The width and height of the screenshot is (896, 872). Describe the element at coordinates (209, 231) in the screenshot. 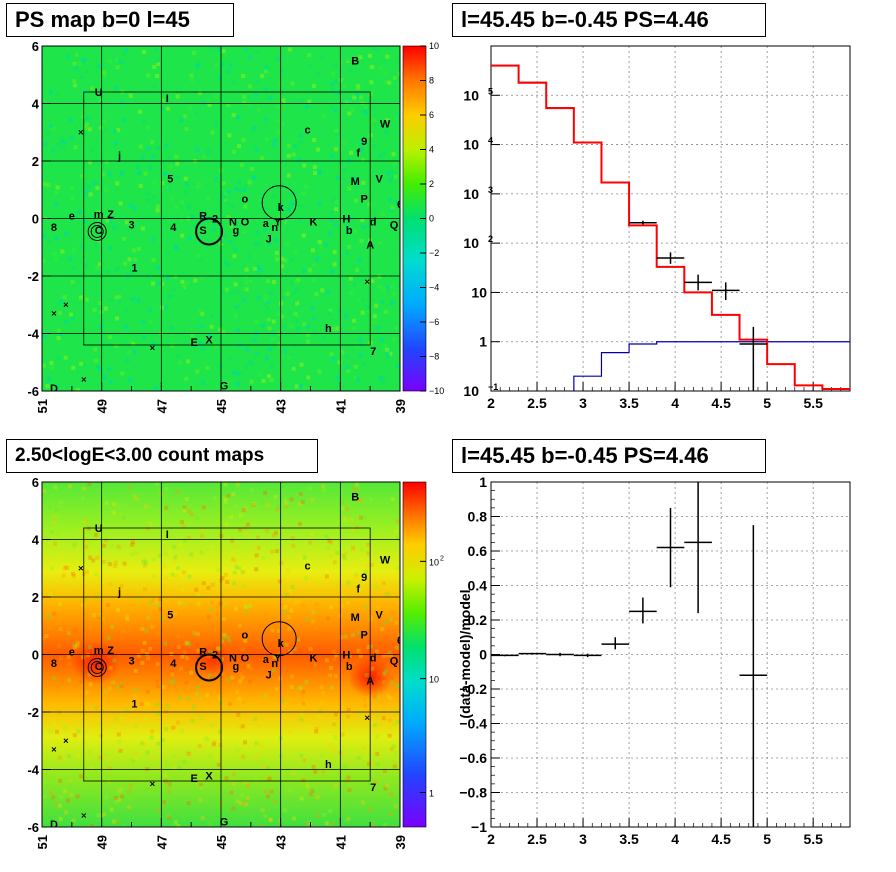

I see `source-circle` at that location.